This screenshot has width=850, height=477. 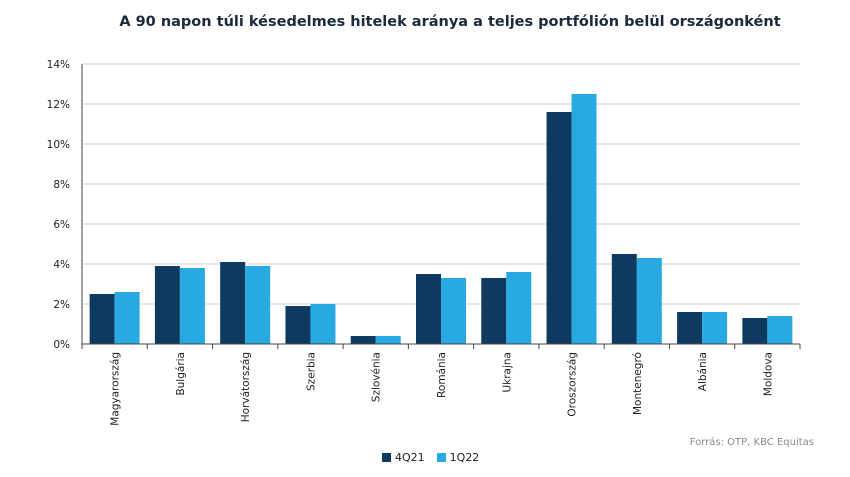 What do you see at coordinates (703, 371) in the screenshot?
I see `x-tick-label: Albánia` at bounding box center [703, 371].